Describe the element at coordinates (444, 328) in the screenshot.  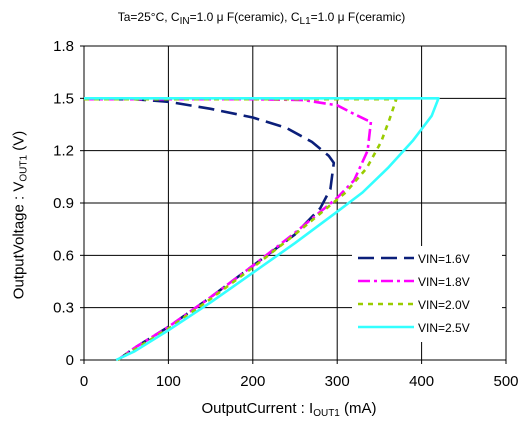
I see `legend-label-4: VIN=2.5V` at that location.